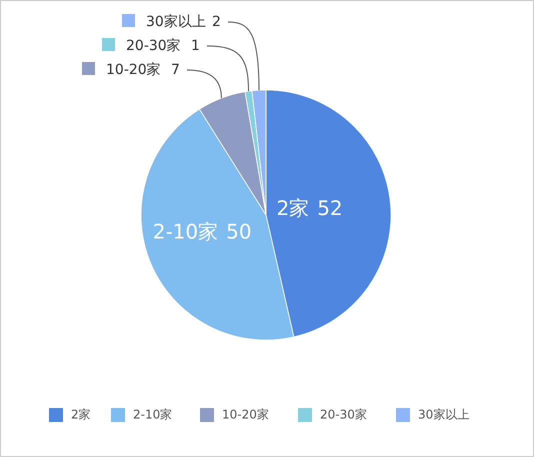 Image resolution: width=534 pixels, height=457 pixels. I want to click on data-label: 2, so click(216, 22).